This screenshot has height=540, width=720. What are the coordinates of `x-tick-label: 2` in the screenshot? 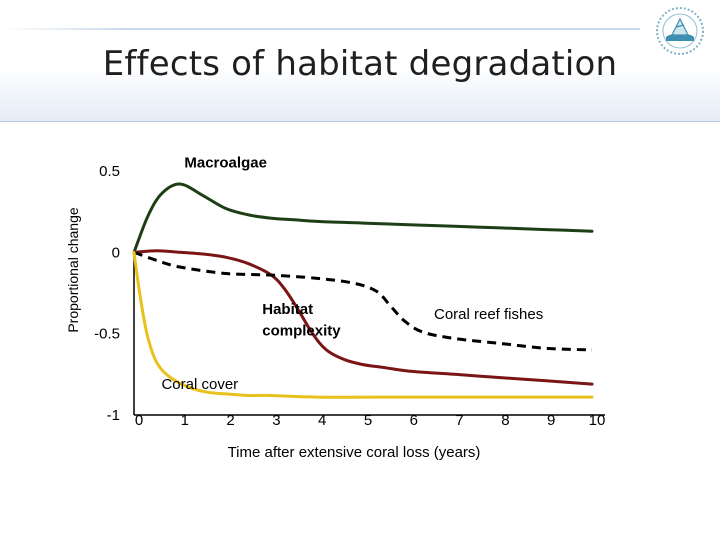 It's located at (230, 420).